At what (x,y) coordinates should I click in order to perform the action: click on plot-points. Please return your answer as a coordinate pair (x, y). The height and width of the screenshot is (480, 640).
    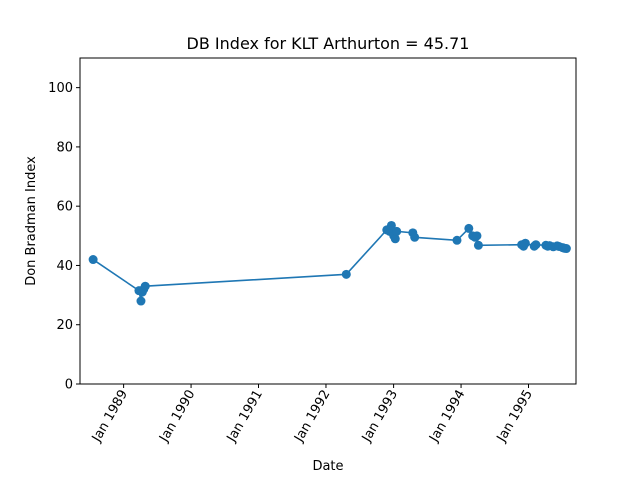
    Looking at the image, I should click on (329, 263).